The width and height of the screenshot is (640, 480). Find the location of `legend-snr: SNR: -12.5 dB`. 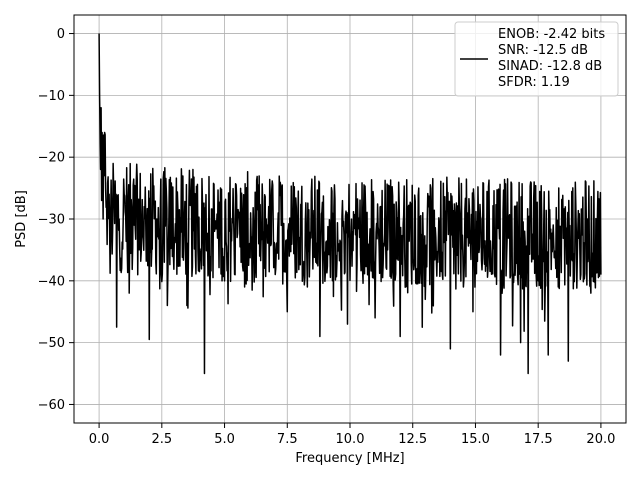

legend-snr: SNR: -12.5 dB is located at coordinates (543, 50).